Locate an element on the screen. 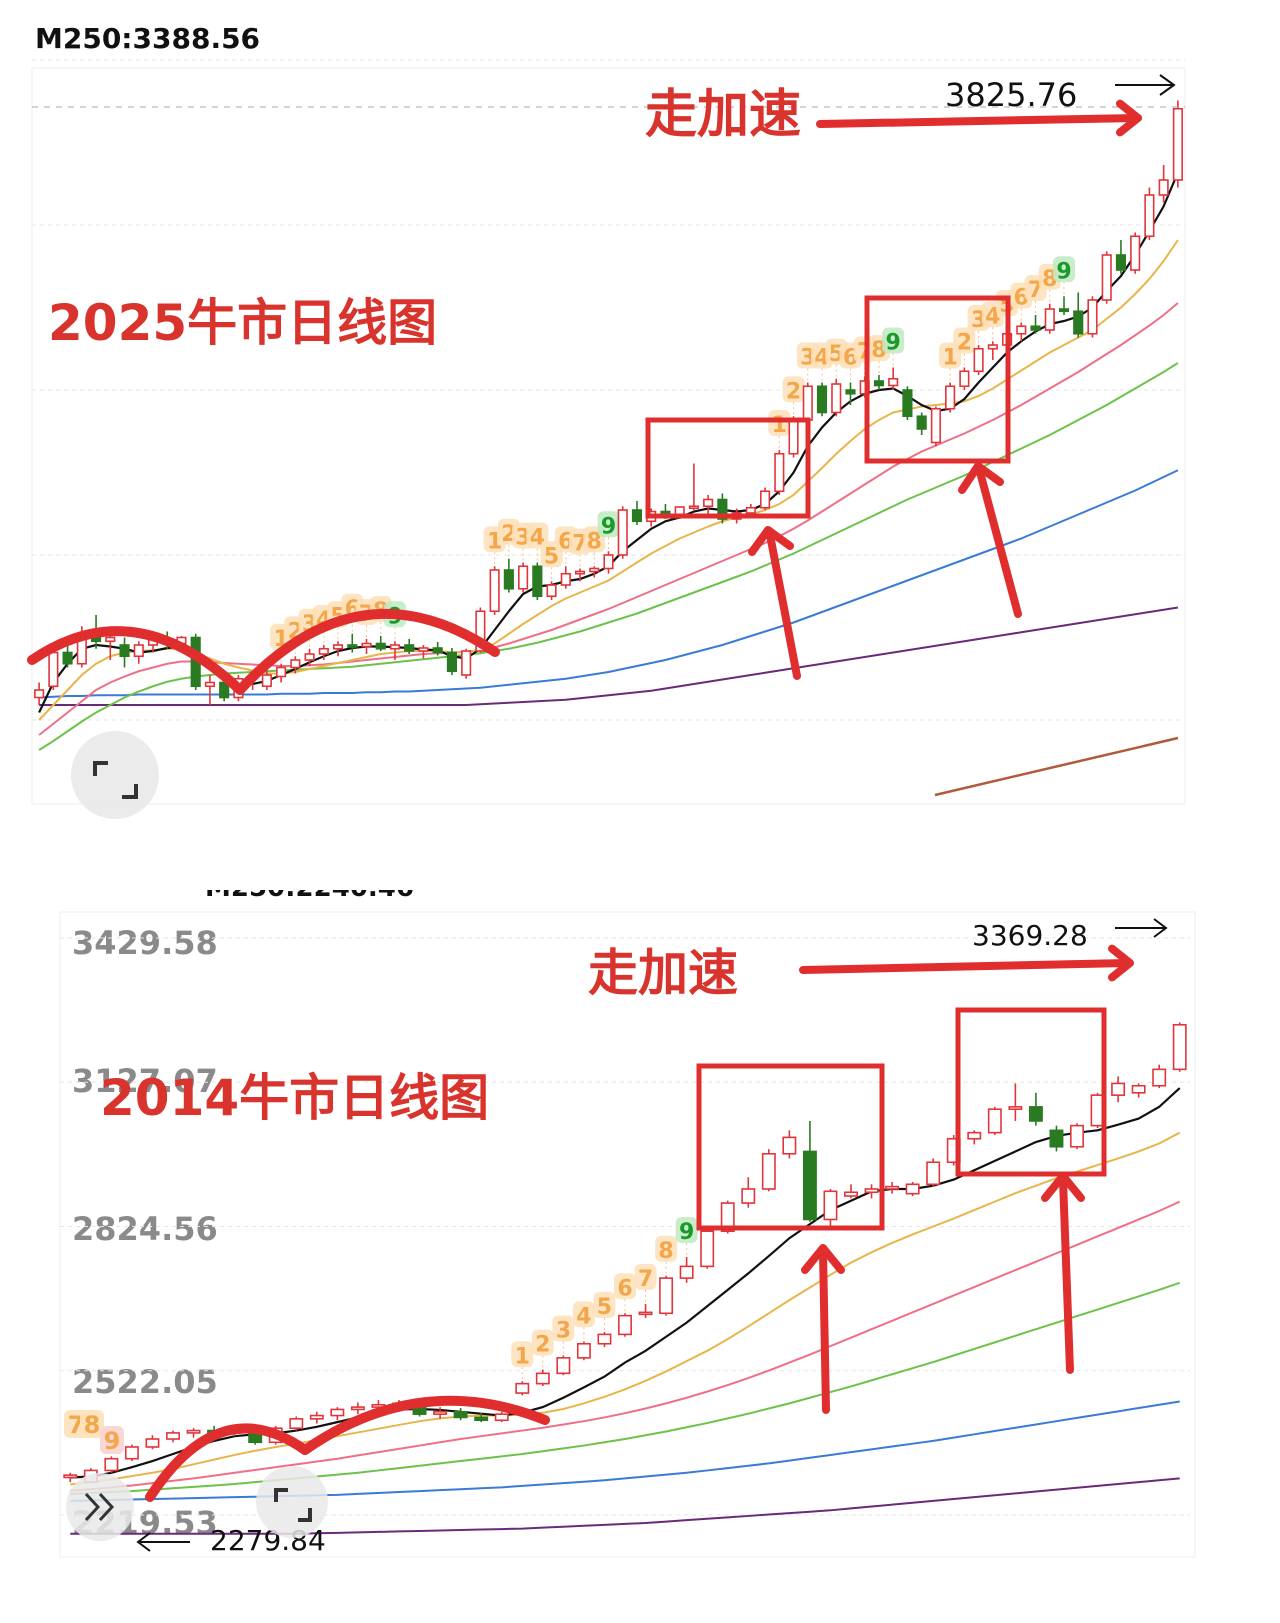  highlight-box is located at coordinates (790, 1147).